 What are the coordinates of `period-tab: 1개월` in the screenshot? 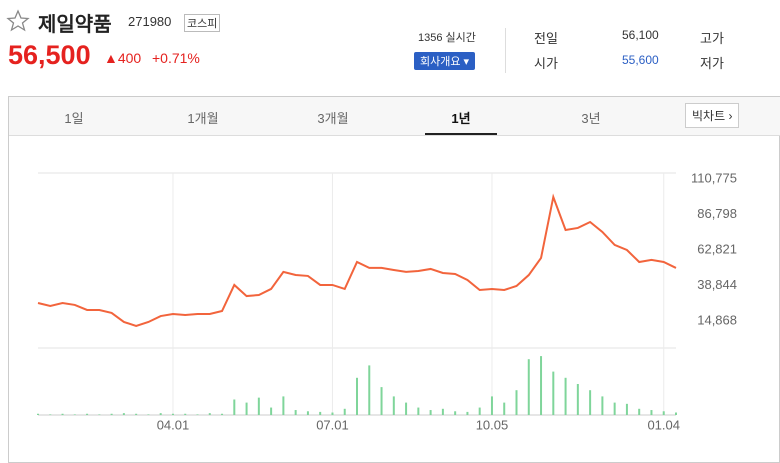 It's located at (203, 118).